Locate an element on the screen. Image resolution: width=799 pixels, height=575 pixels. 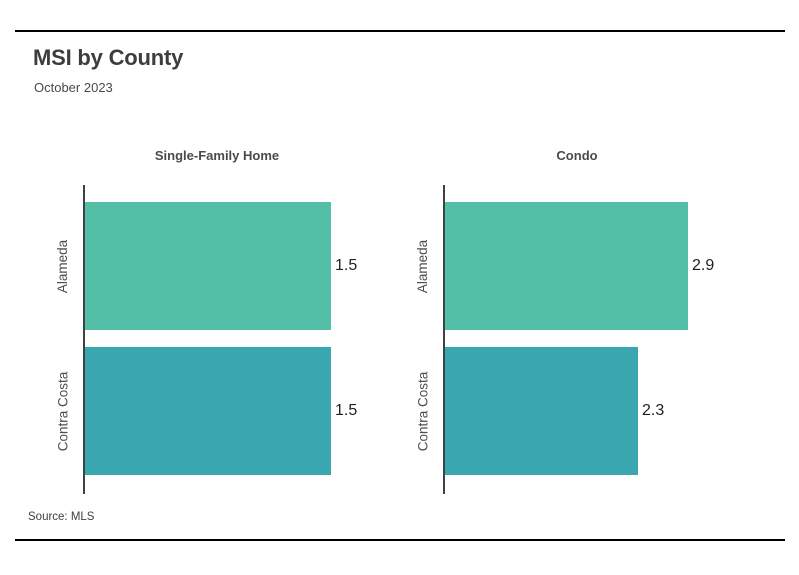
chart-subtitle: October 2023 is located at coordinates (73, 87).